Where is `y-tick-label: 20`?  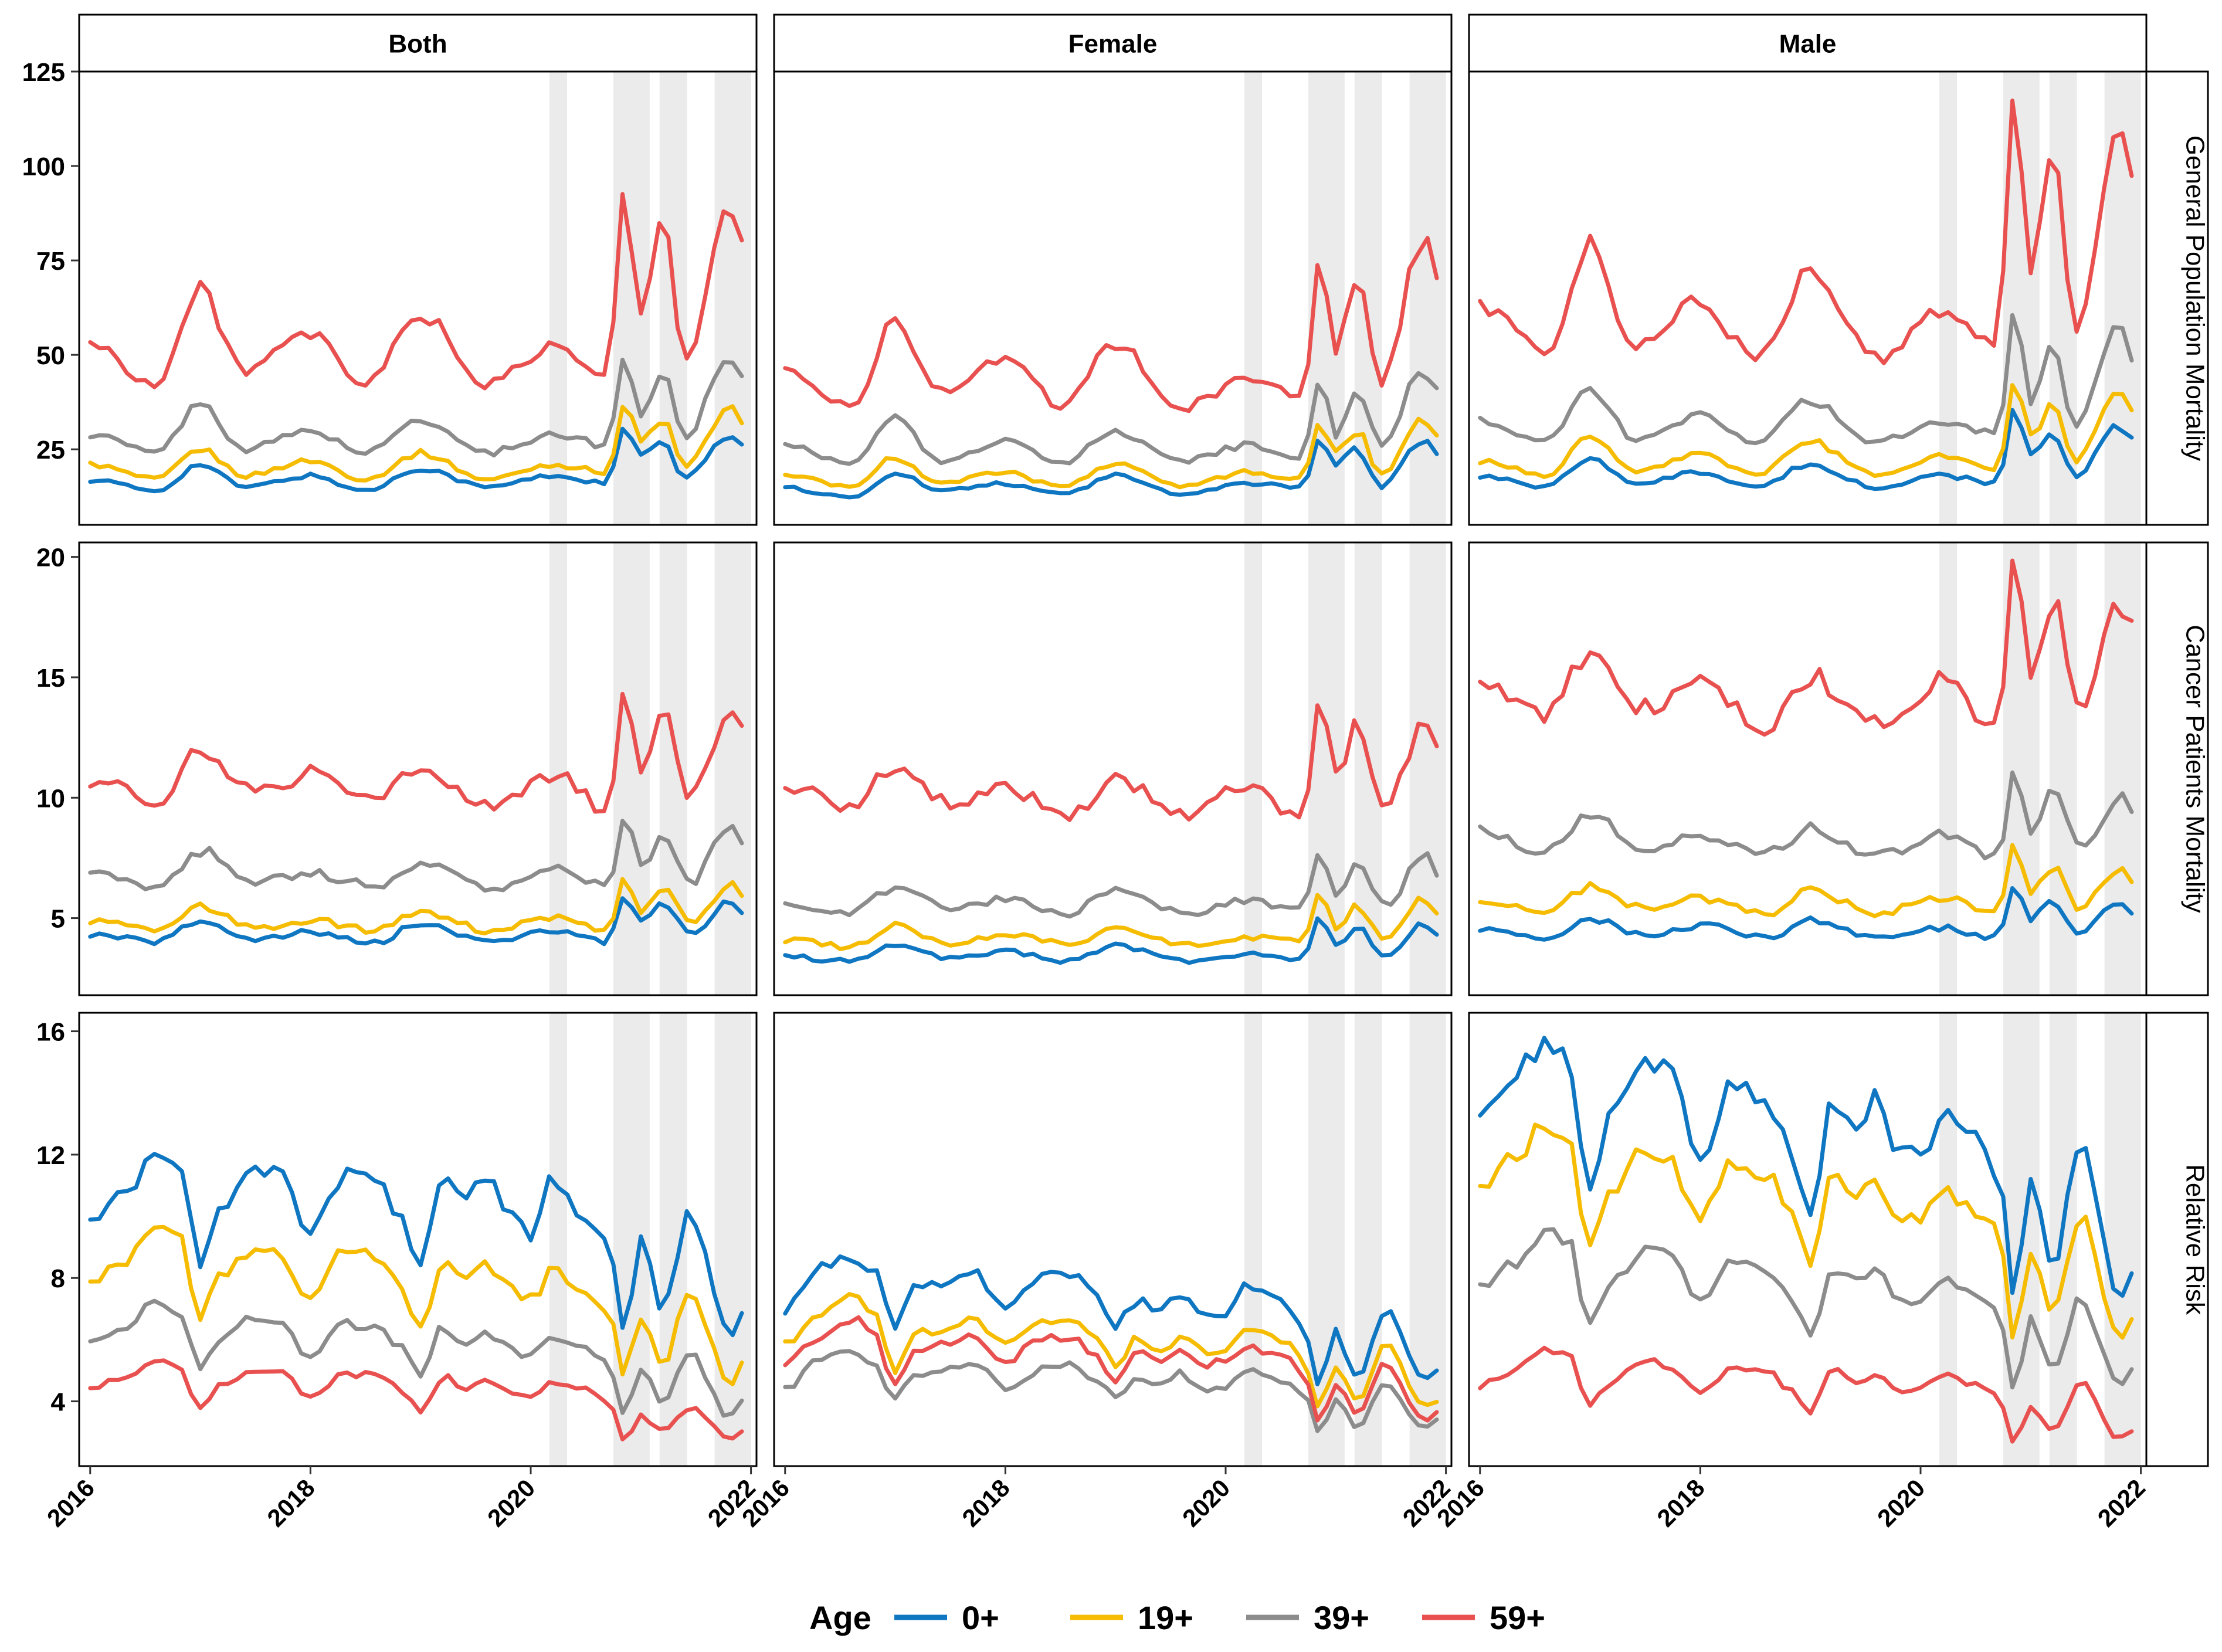
y-tick-label: 20 is located at coordinates (50, 558).